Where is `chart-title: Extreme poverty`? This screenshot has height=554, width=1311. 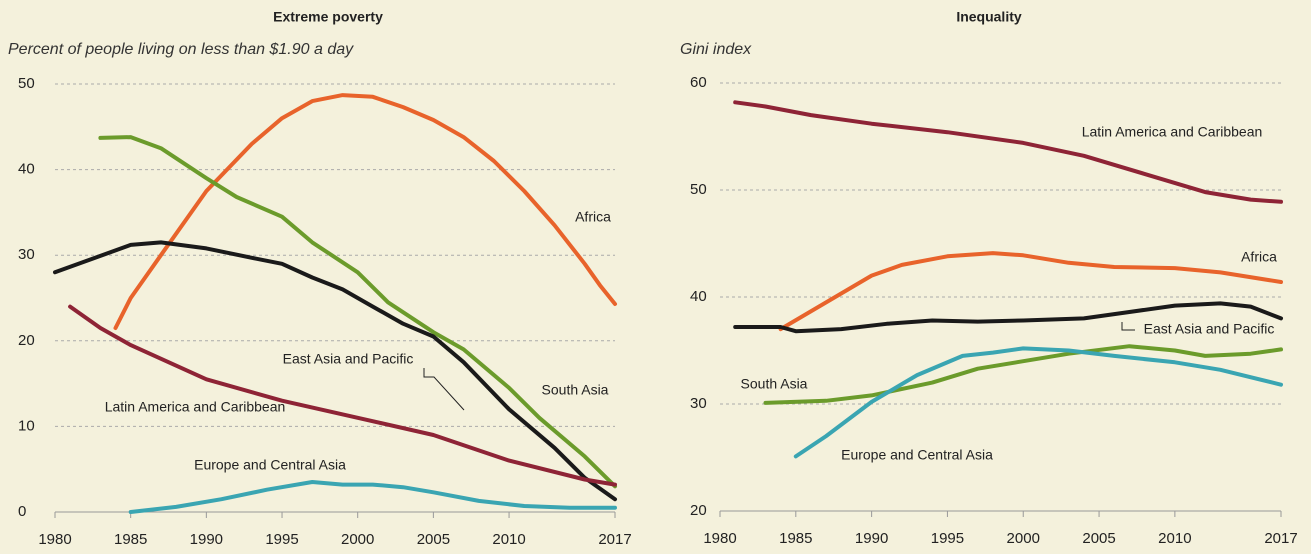
chart-title: Extreme poverty is located at coordinates (328, 17).